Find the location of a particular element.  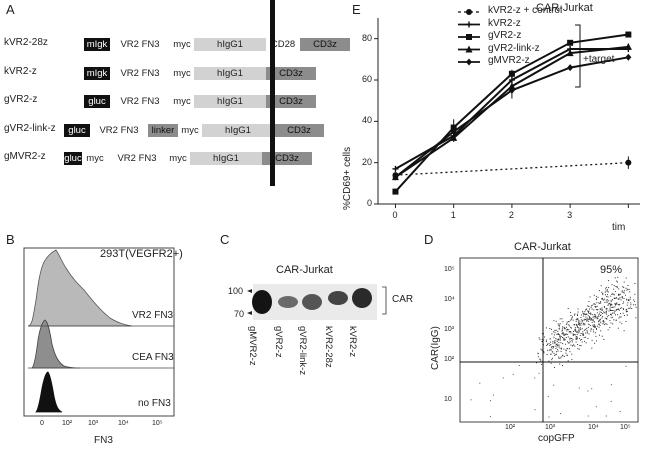

construct-name: kVR2-28z is located at coordinates (26, 42).